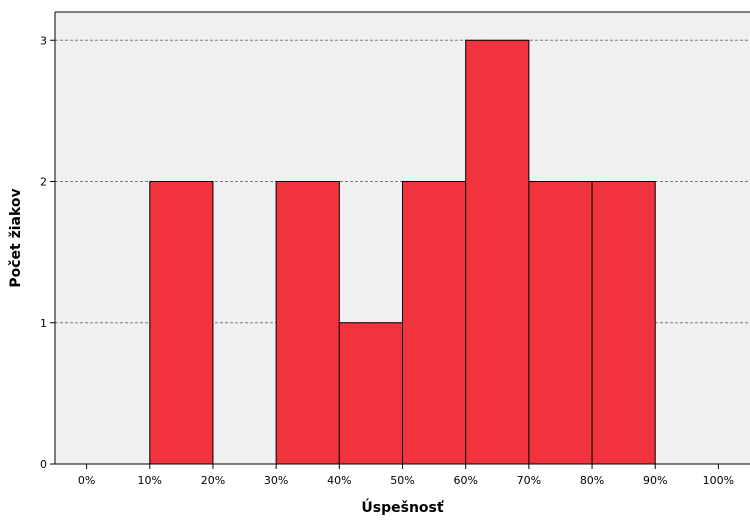 The width and height of the screenshot is (750, 522). I want to click on y-tick-label-1: 1, so click(43, 323).